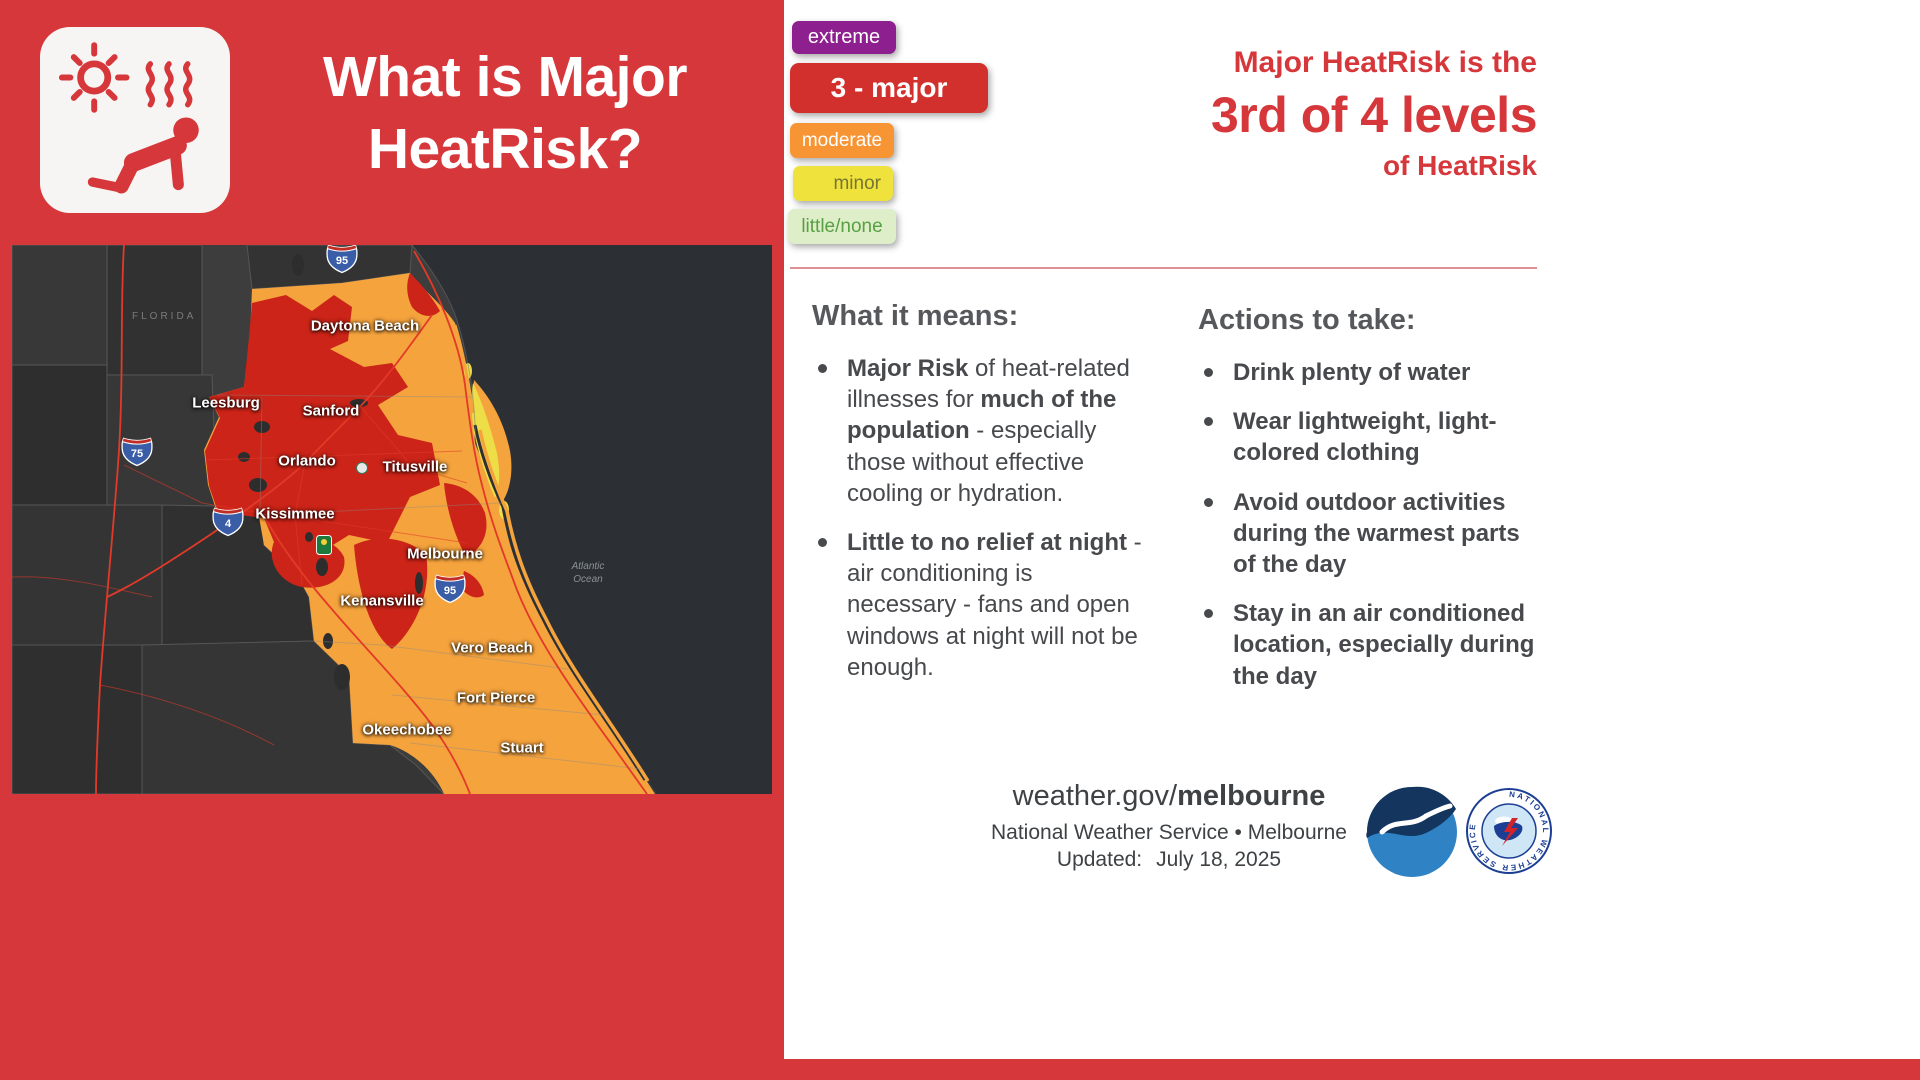 The height and width of the screenshot is (1080, 1920). I want to click on major-risk-area, so click(346, 461).